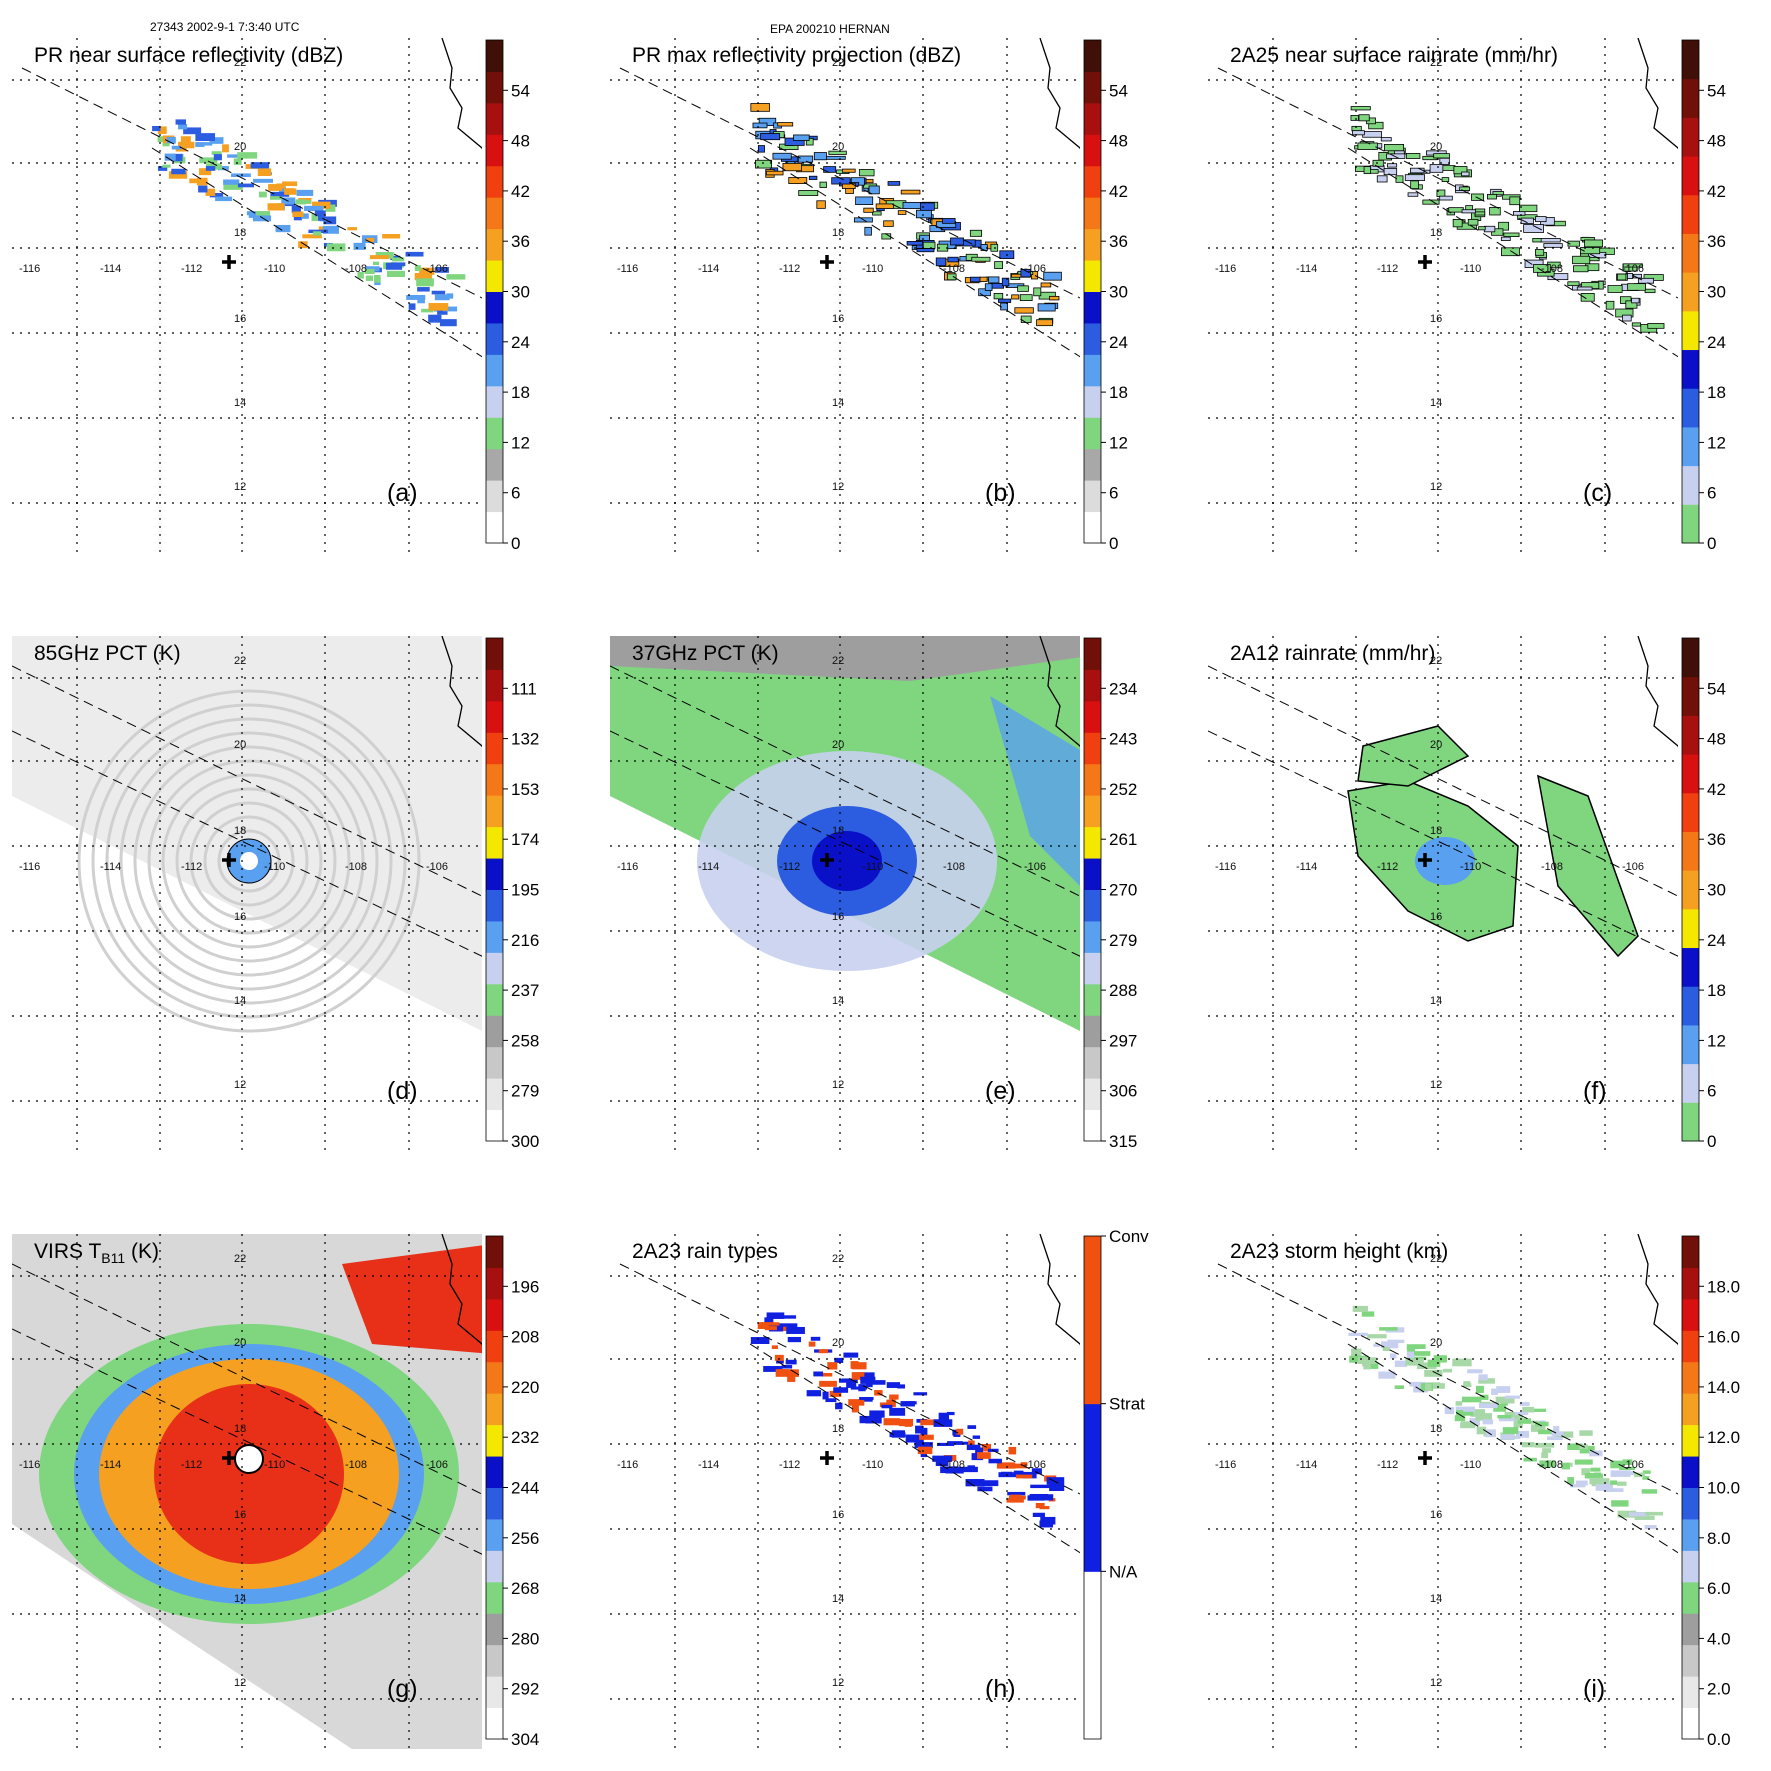 The width and height of the screenshot is (1771, 1771). Describe the element at coordinates (1716, 839) in the screenshot. I see `colorbar-tick-label: 36` at that location.